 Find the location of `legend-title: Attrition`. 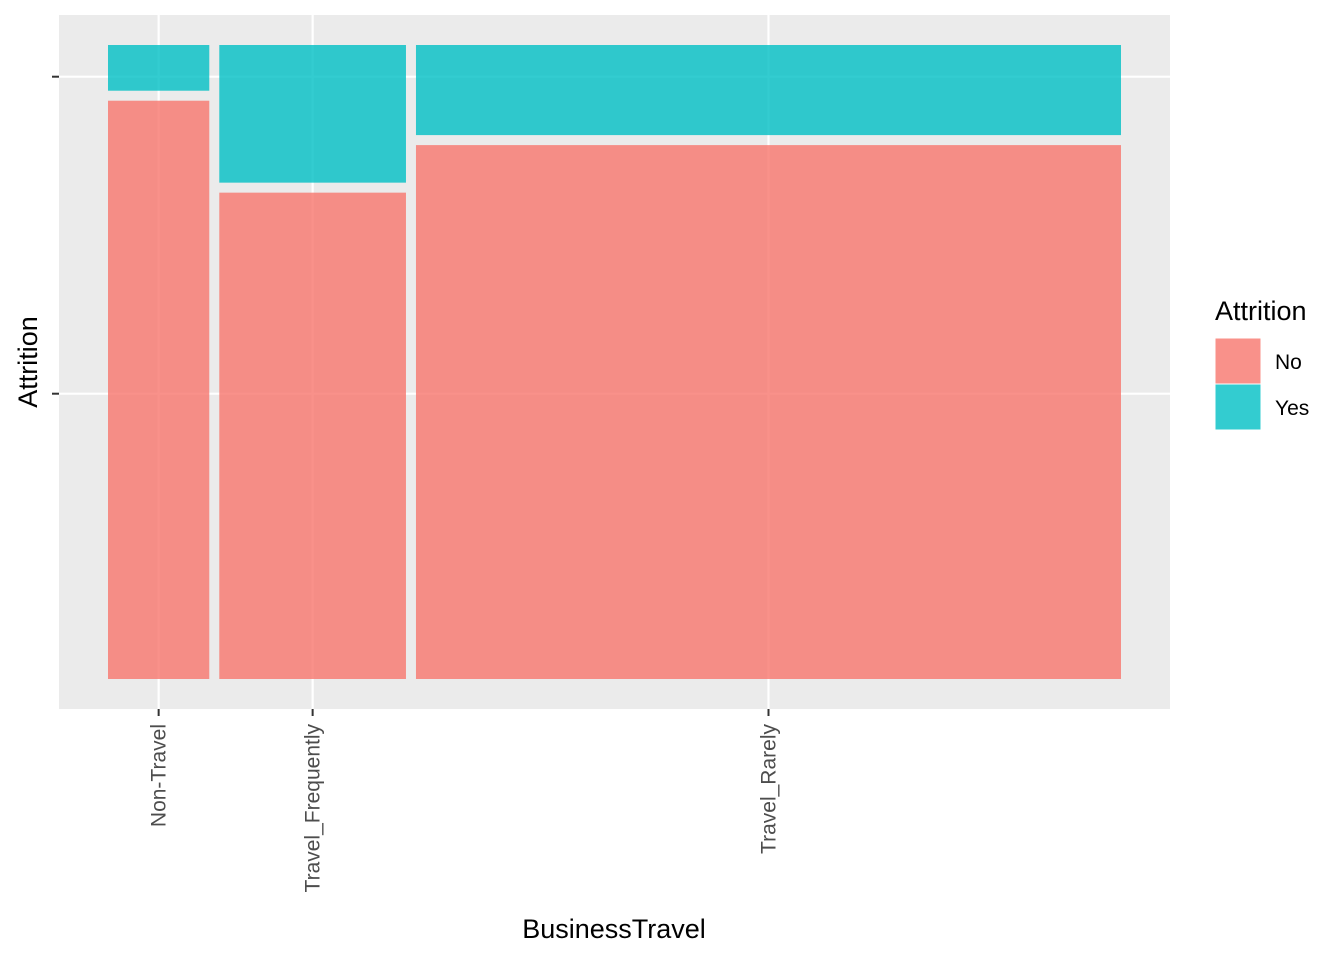

legend-title: Attrition is located at coordinates (1261, 311).